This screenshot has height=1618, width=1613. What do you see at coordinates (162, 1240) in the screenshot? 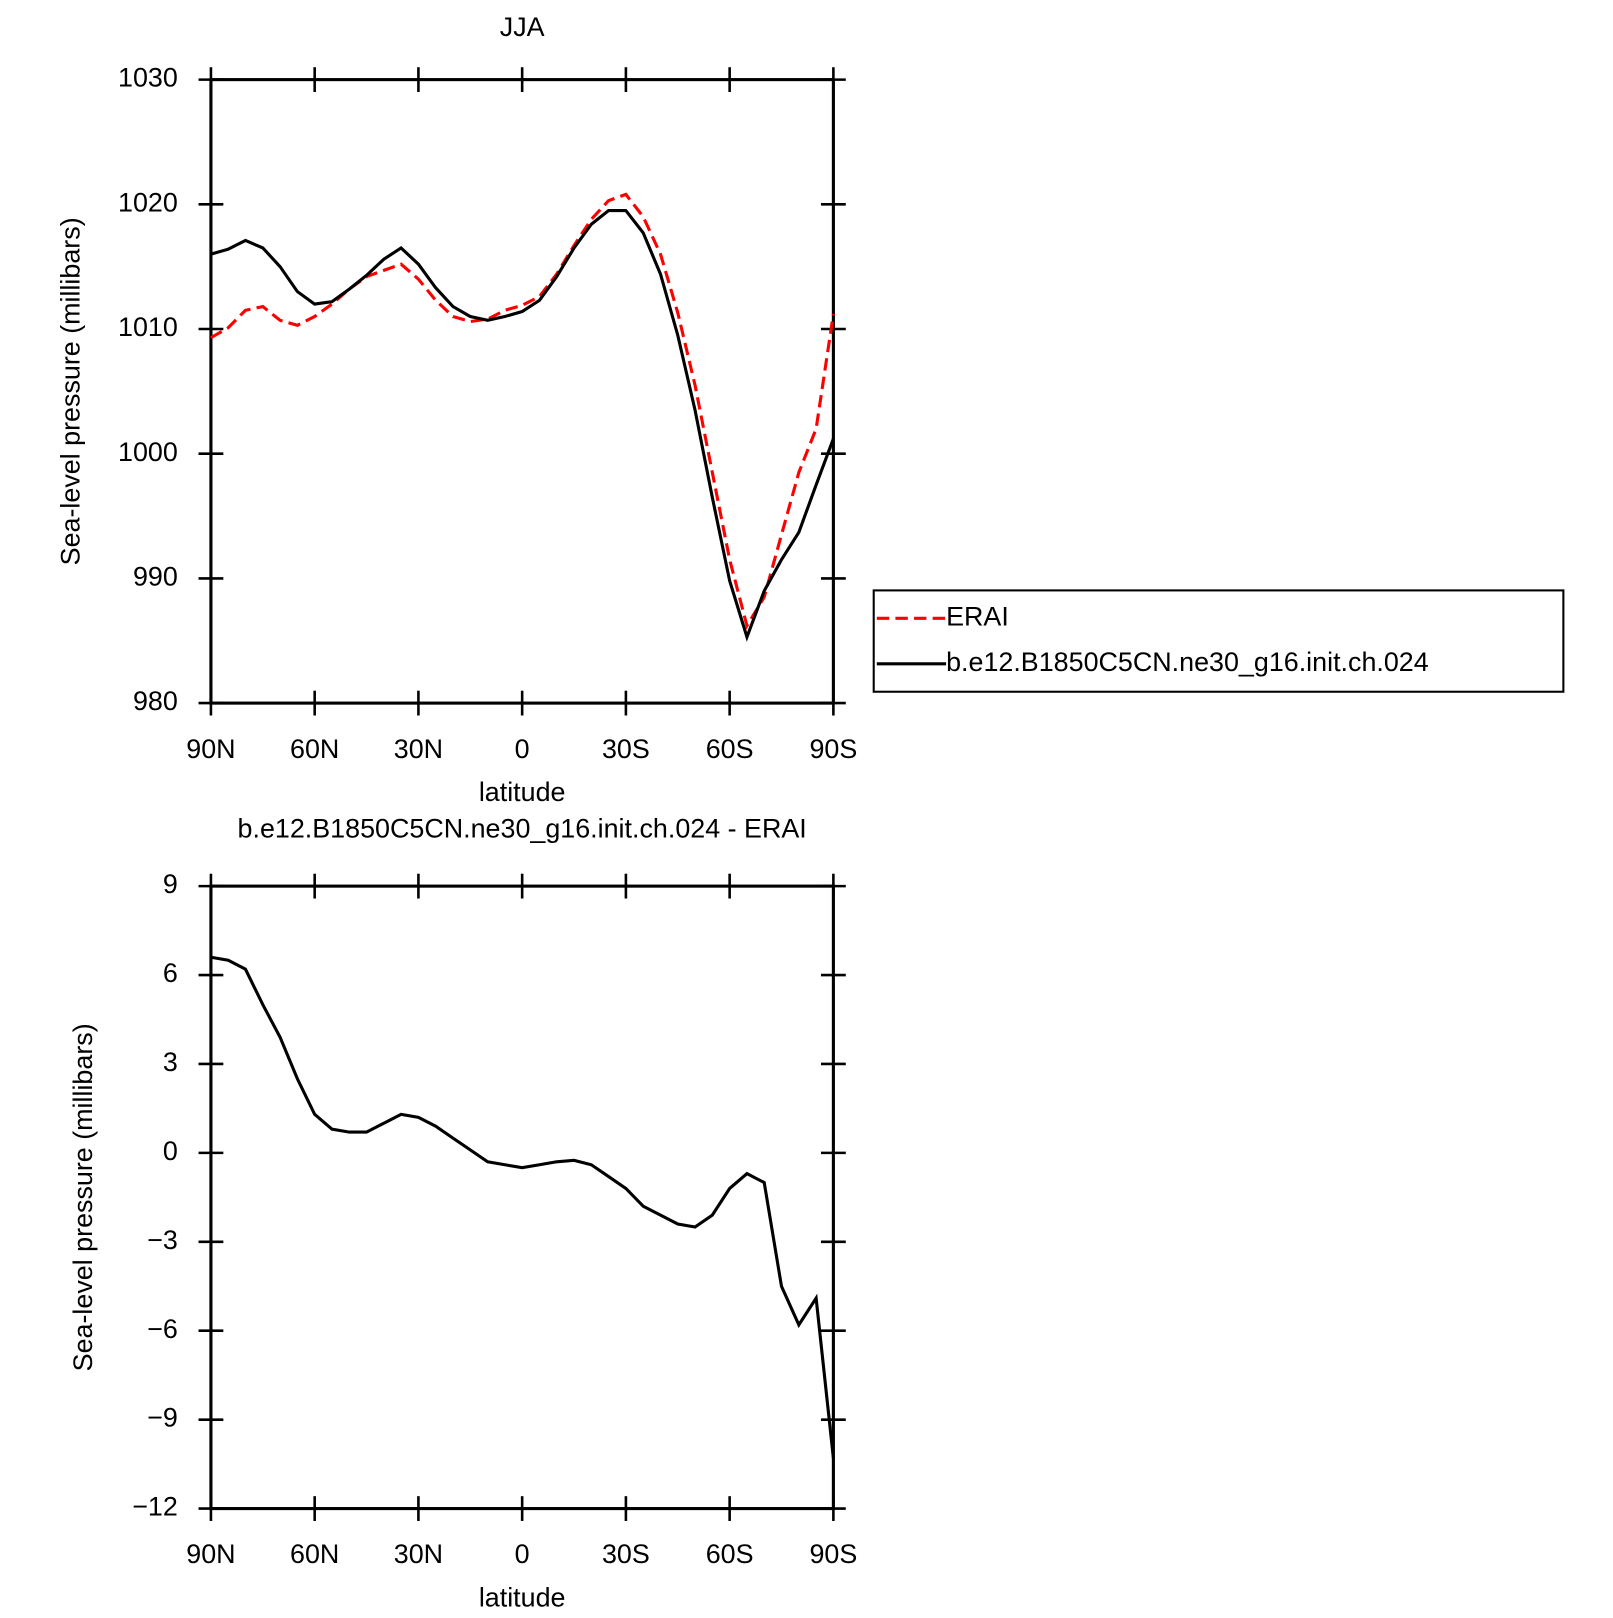
I see `y-tick-label: −3` at bounding box center [162, 1240].